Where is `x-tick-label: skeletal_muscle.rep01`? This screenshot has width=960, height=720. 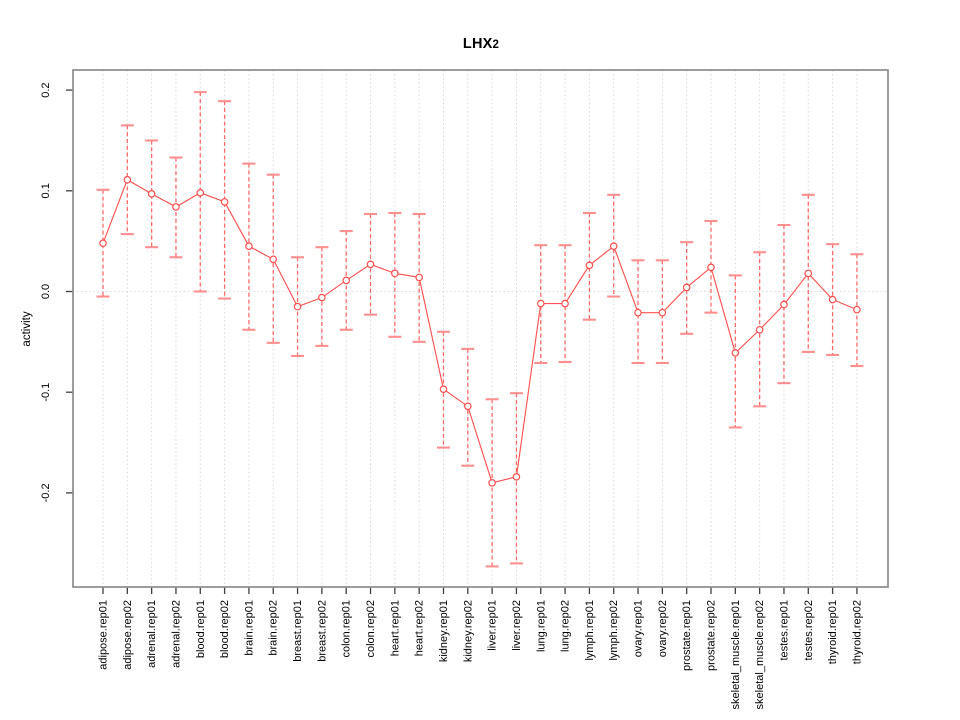 x-tick-label: skeletal_muscle.rep01 is located at coordinates (736, 654).